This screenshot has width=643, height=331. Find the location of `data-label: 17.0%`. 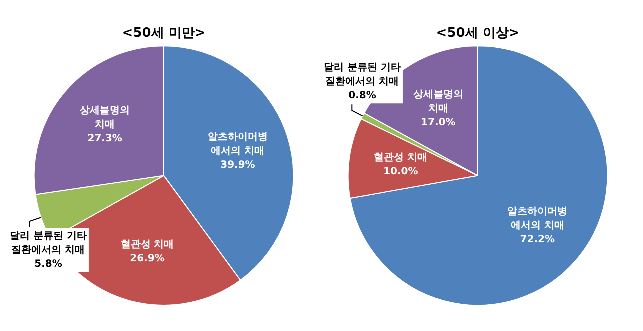

data-label: 17.0% is located at coordinates (438, 122).